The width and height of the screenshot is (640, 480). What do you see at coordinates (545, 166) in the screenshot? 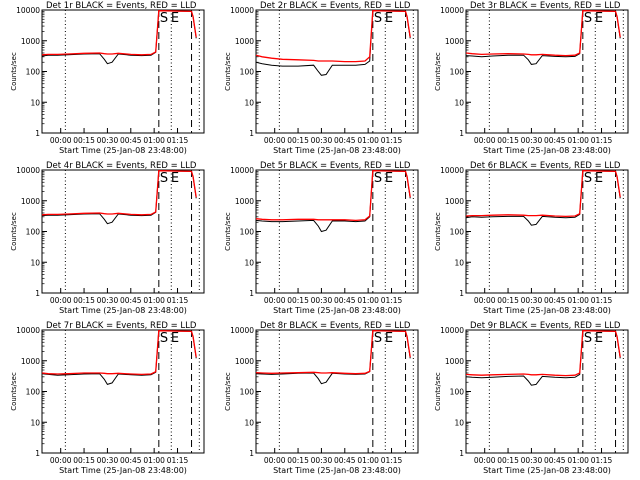
I see `panel-title: Det 6r BLACK = Events, RED = LLD` at bounding box center [545, 166].